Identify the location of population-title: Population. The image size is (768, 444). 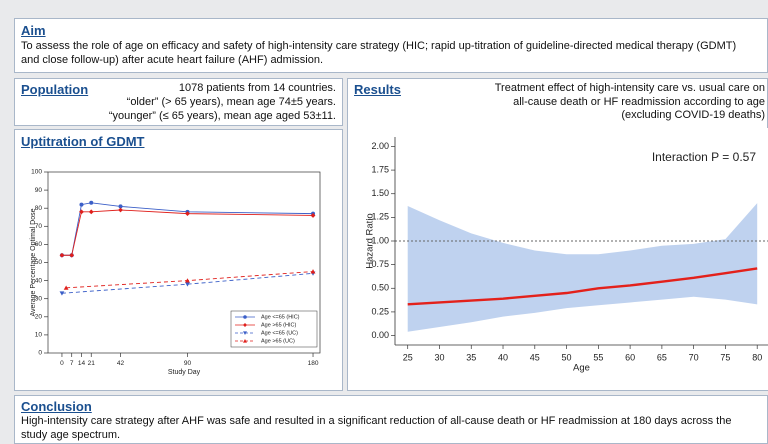
(55, 89).